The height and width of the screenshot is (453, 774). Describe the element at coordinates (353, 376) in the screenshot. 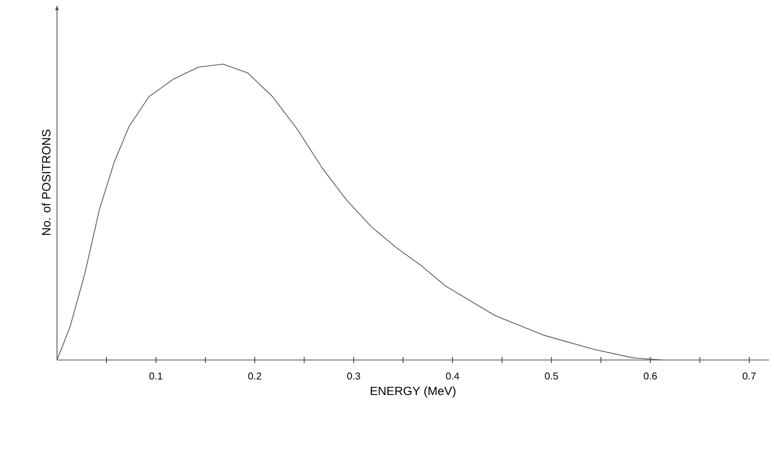

I see `x-tick-label: 0.3` at that location.